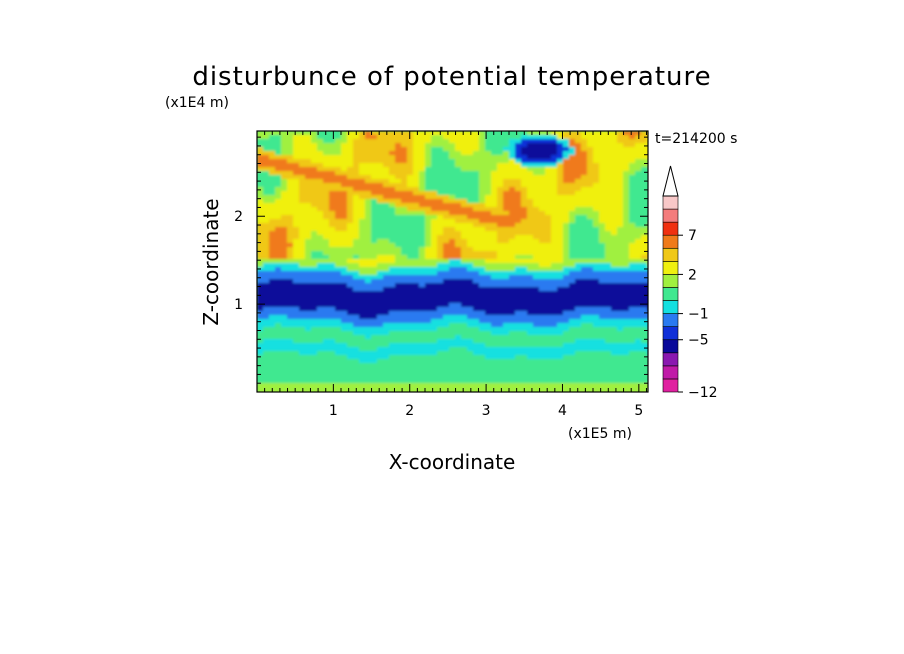 This screenshot has height=654, width=904. Describe the element at coordinates (211, 261) in the screenshot. I see `y-axis-label: Z-coordinate` at that location.